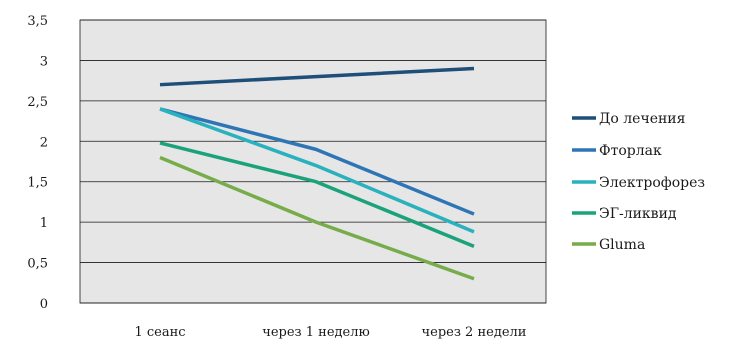 The image size is (751, 348). Describe the element at coordinates (638, 214) in the screenshot. I see `legend-label: ЭГ-ликвид` at that location.